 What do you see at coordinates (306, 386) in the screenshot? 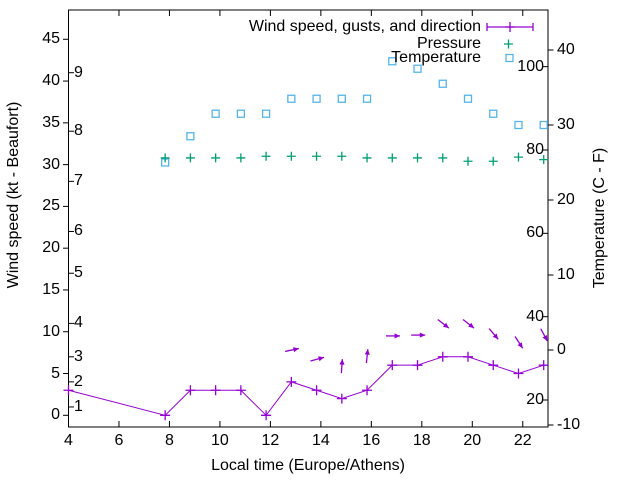
I see `wind-speed-line` at bounding box center [306, 386].